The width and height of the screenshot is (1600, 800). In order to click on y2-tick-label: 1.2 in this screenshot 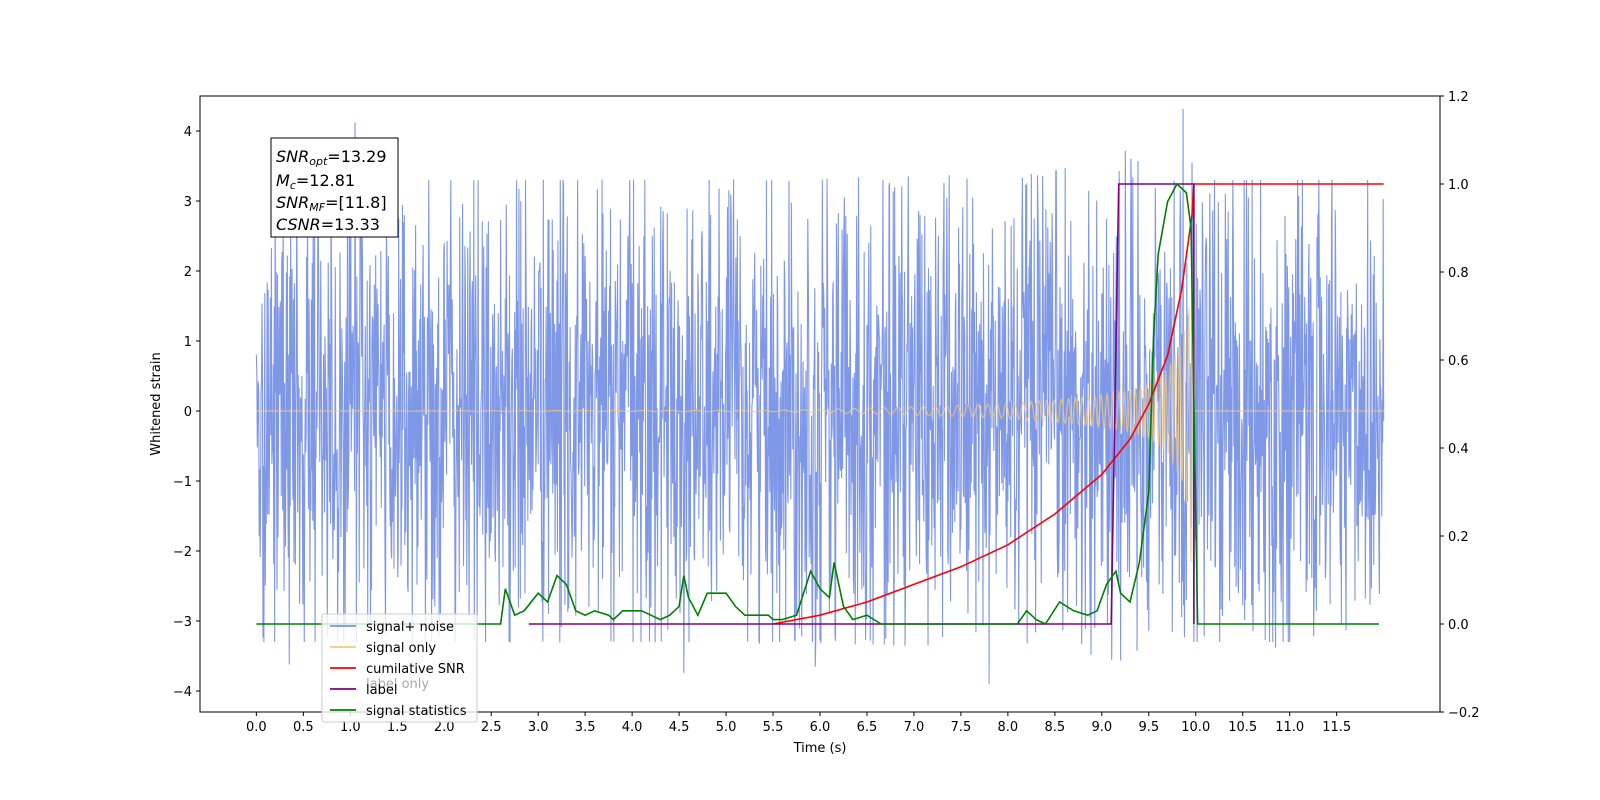, I will do `click(1458, 97)`.